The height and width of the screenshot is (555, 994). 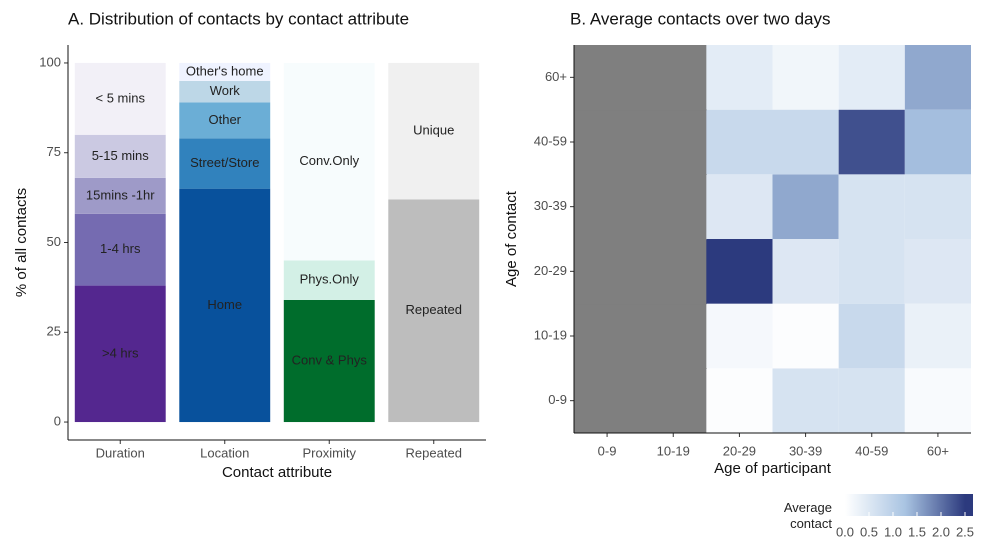 I want to click on legend-tick-label: 0.0, so click(x=845, y=531).